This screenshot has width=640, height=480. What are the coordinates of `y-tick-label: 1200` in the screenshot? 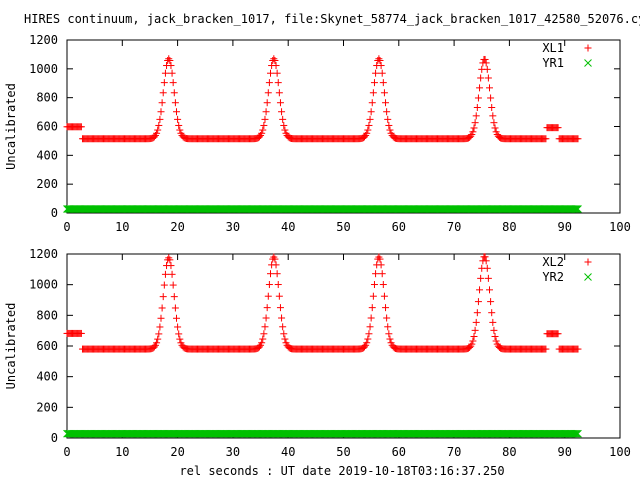 It's located at (43, 40).